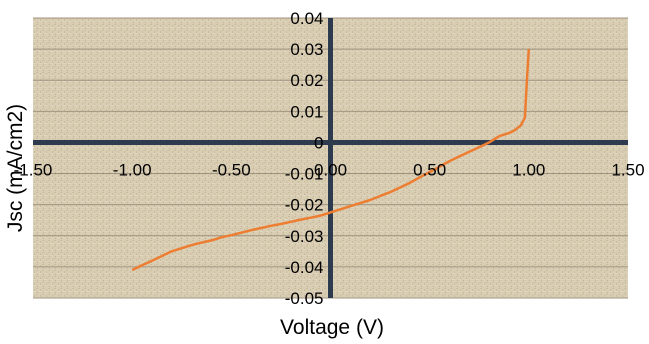 Image resolution: width=649 pixels, height=344 pixels. Describe the element at coordinates (304, 298) in the screenshot. I see `y-tick-label-9: -0.05` at that location.